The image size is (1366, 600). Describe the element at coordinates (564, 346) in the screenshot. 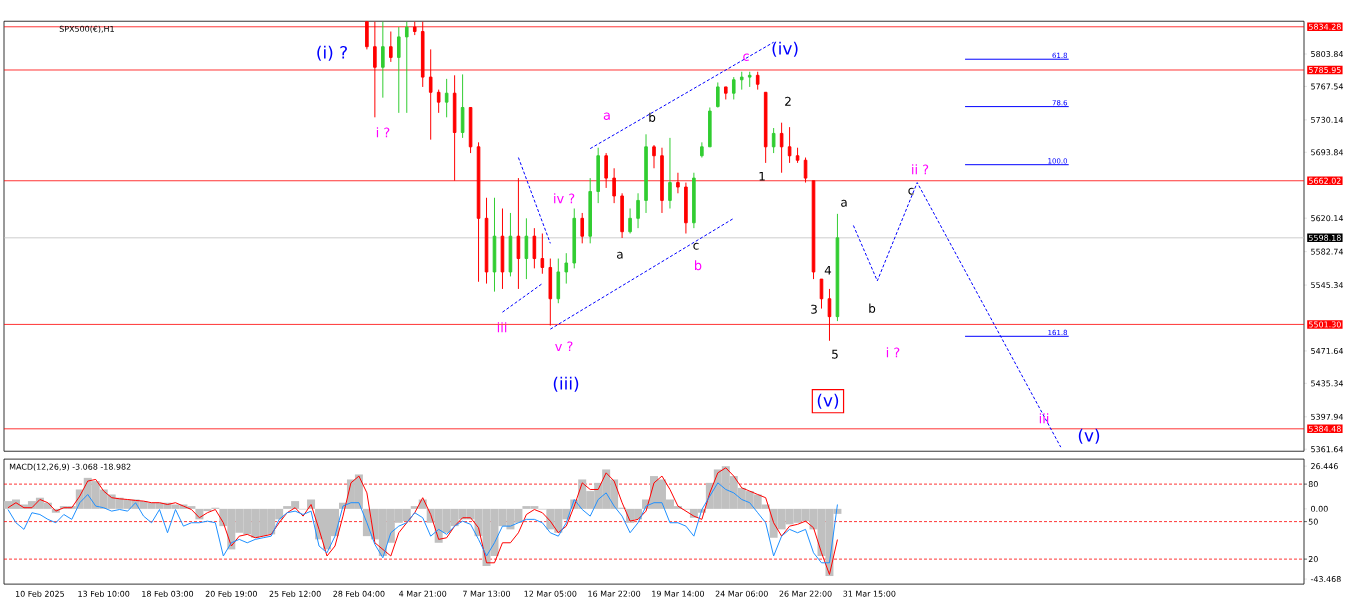

I see `annotation: v ?` at that location.